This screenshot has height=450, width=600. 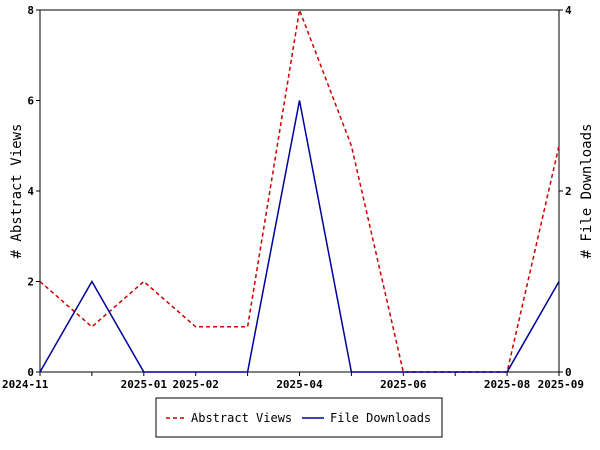 I want to click on legend-label-file-downloads: File Downloads, so click(x=380, y=418).